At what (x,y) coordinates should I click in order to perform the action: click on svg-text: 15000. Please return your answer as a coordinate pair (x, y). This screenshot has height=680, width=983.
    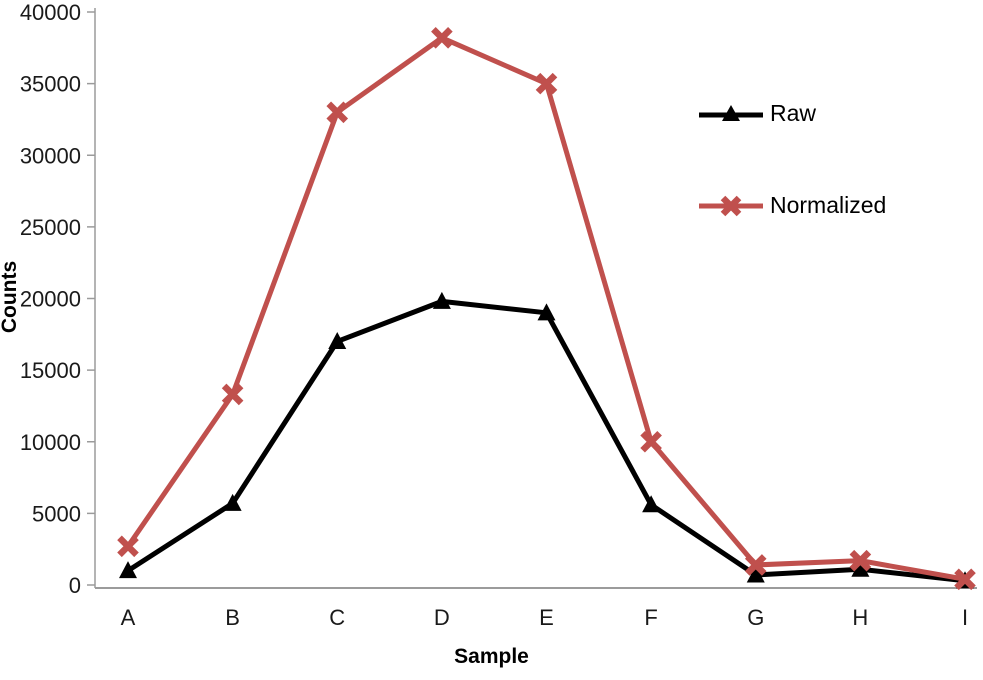
    Looking at the image, I should click on (50, 370).